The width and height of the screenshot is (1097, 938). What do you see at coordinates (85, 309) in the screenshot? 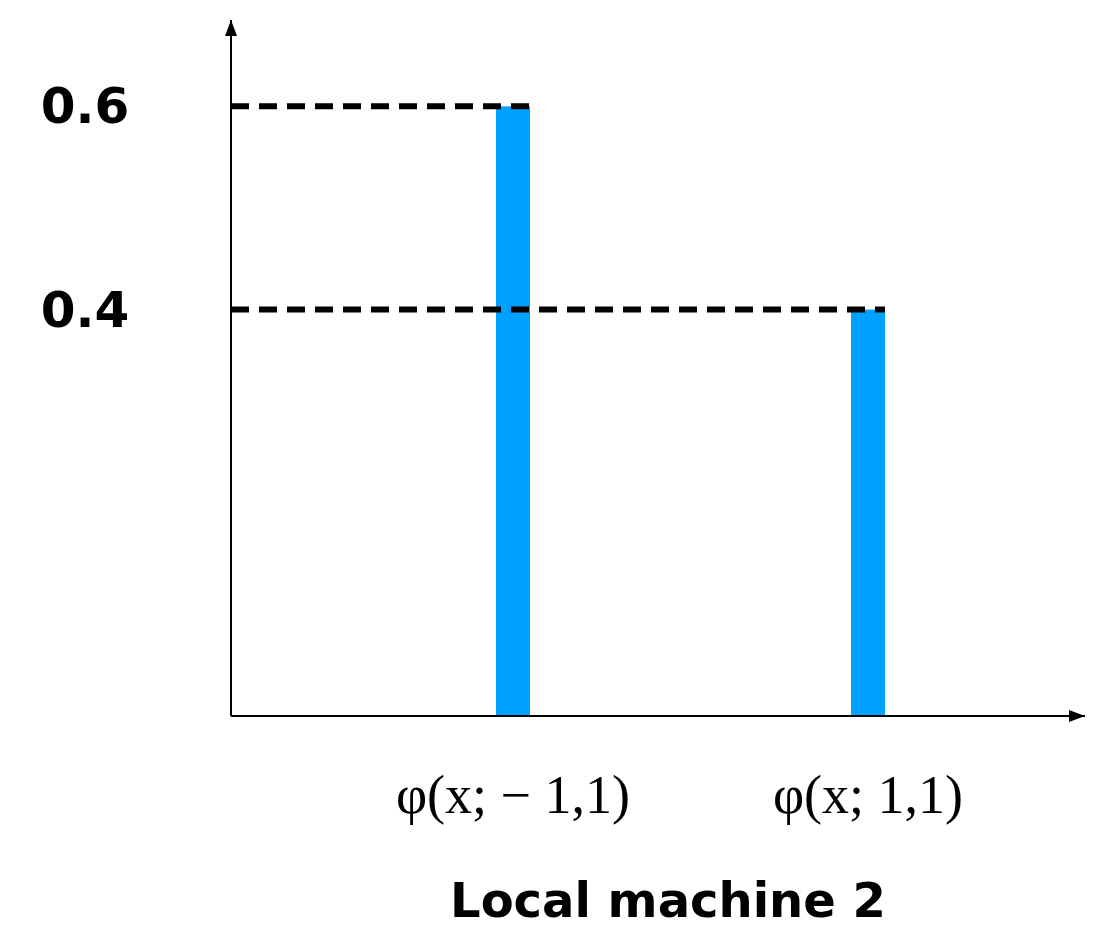
I see `y-tick-label: 0.4` at bounding box center [85, 309].